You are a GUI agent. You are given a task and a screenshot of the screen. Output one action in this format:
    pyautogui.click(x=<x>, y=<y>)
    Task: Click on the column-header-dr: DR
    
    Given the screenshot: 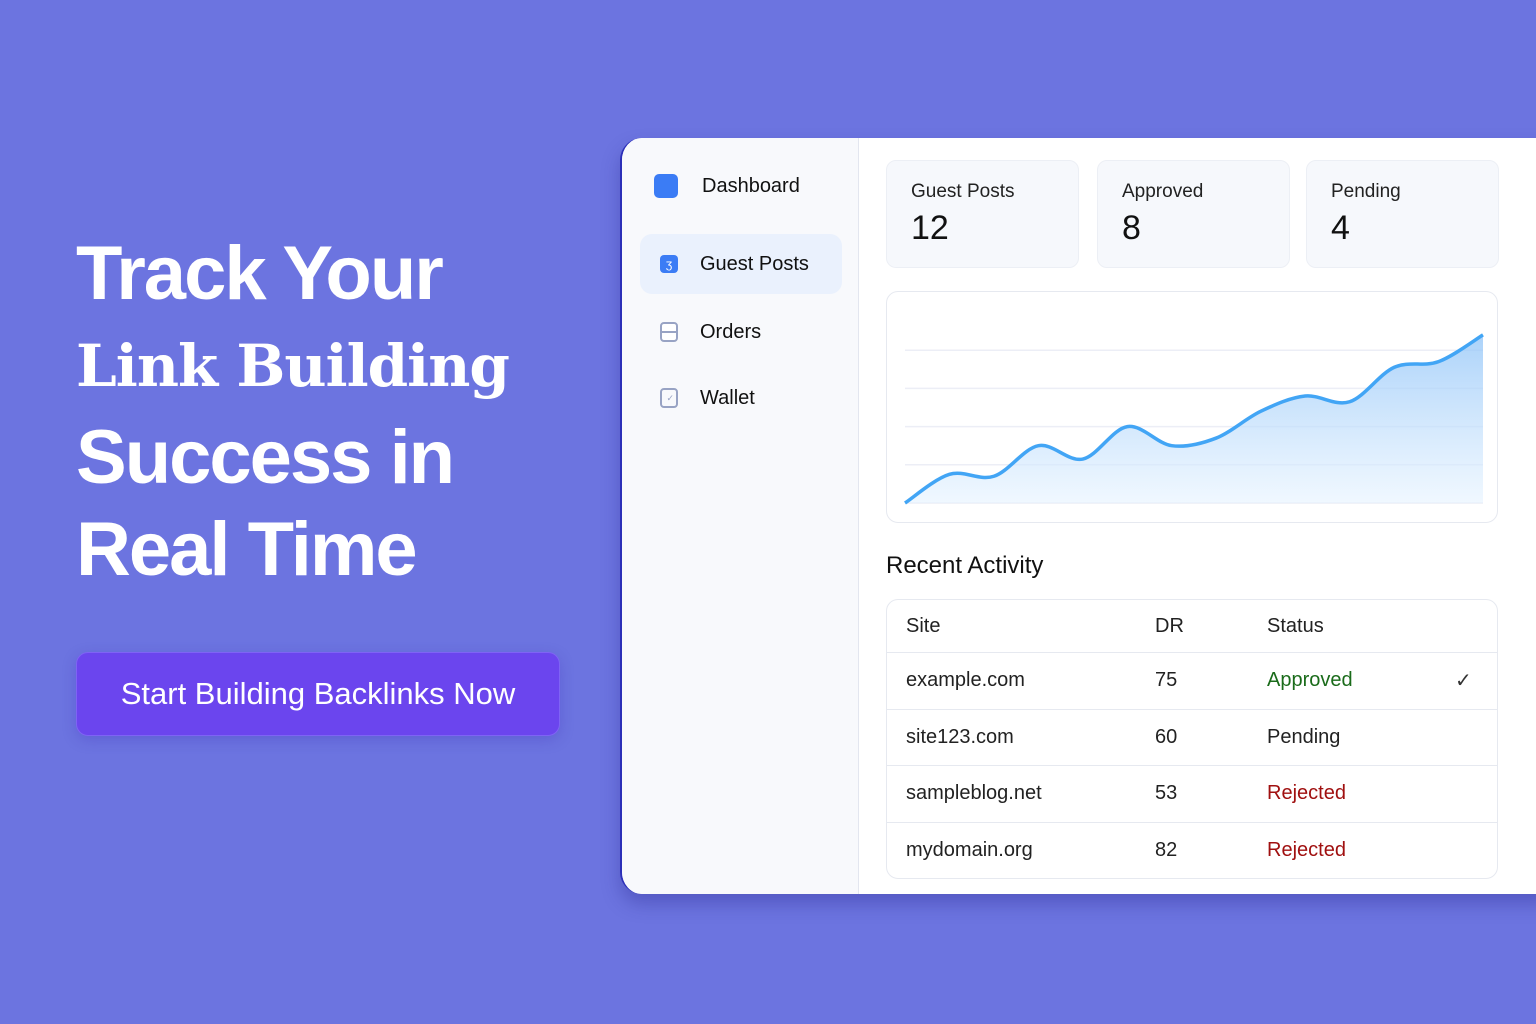 What is the action you would take?
    pyautogui.click(x=1169, y=625)
    